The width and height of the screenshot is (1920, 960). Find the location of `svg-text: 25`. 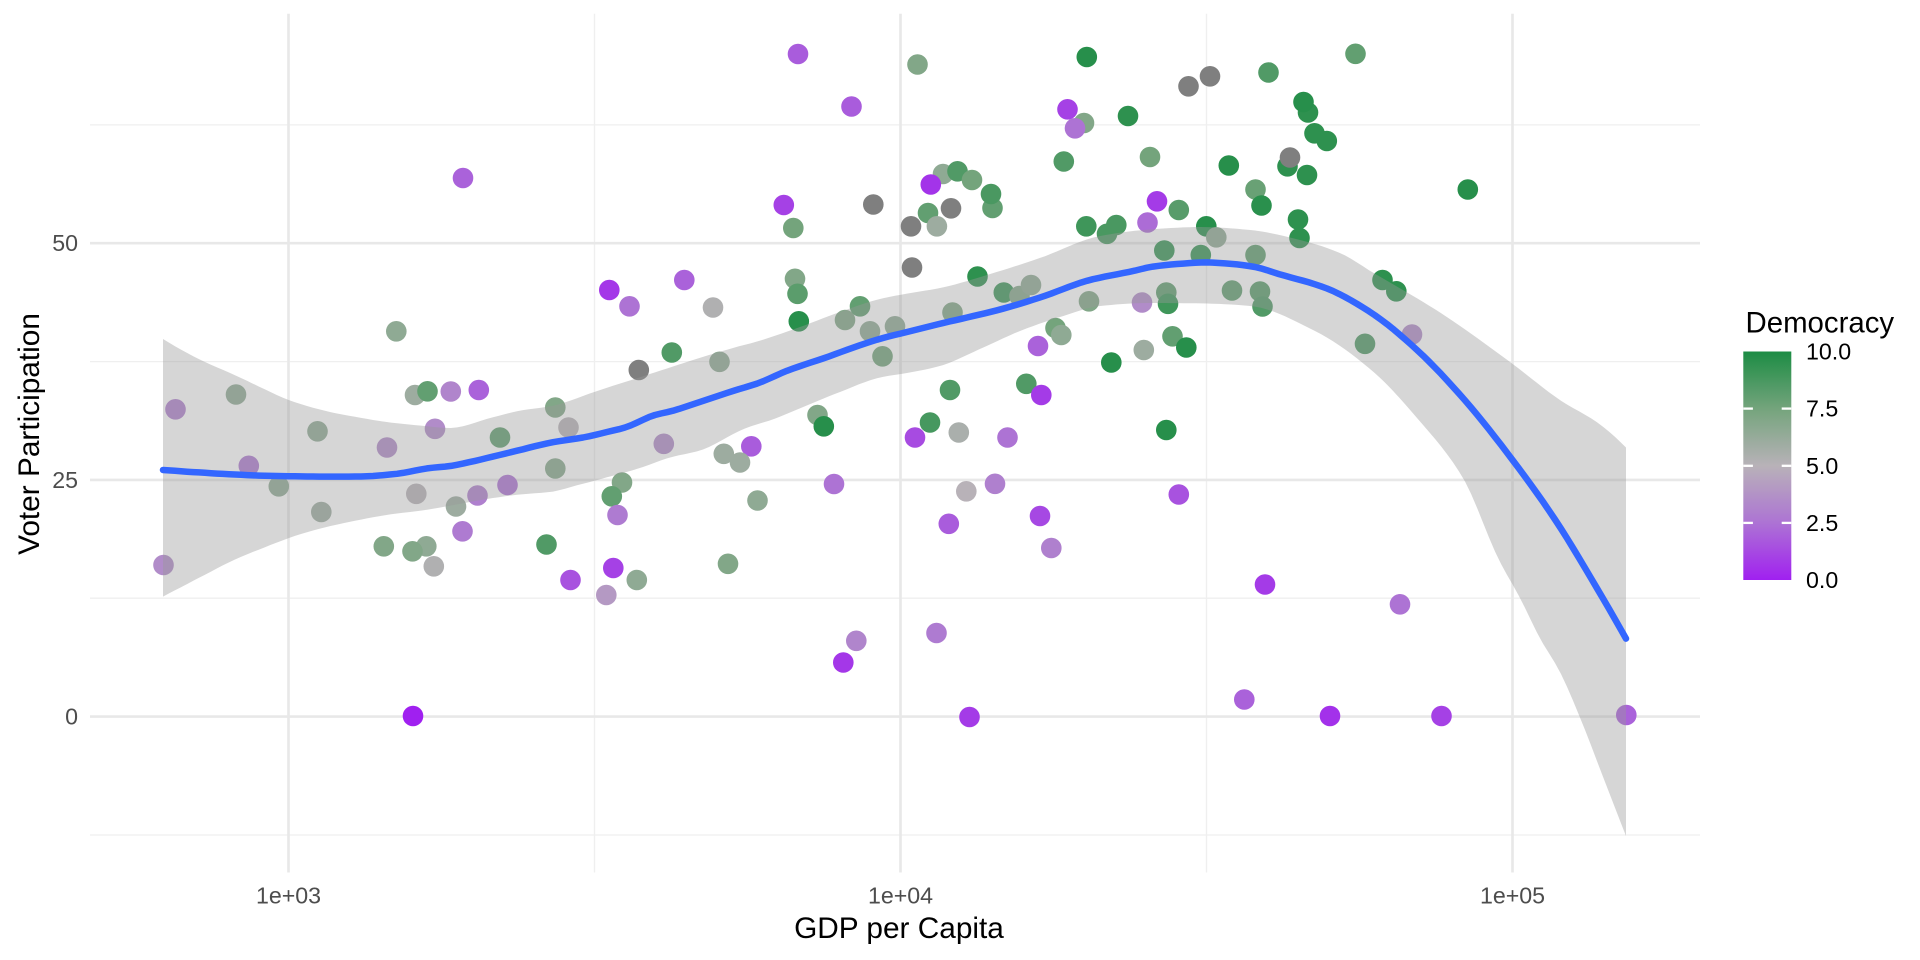

svg-text: 25 is located at coordinates (65, 480).